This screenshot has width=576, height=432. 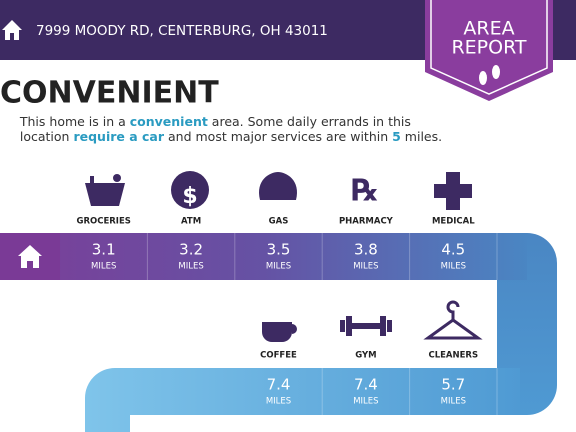 What do you see at coordinates (182, 31) in the screenshot?
I see `address: 7999 MOODY RD, CENTERBURG, OH 43011` at bounding box center [182, 31].